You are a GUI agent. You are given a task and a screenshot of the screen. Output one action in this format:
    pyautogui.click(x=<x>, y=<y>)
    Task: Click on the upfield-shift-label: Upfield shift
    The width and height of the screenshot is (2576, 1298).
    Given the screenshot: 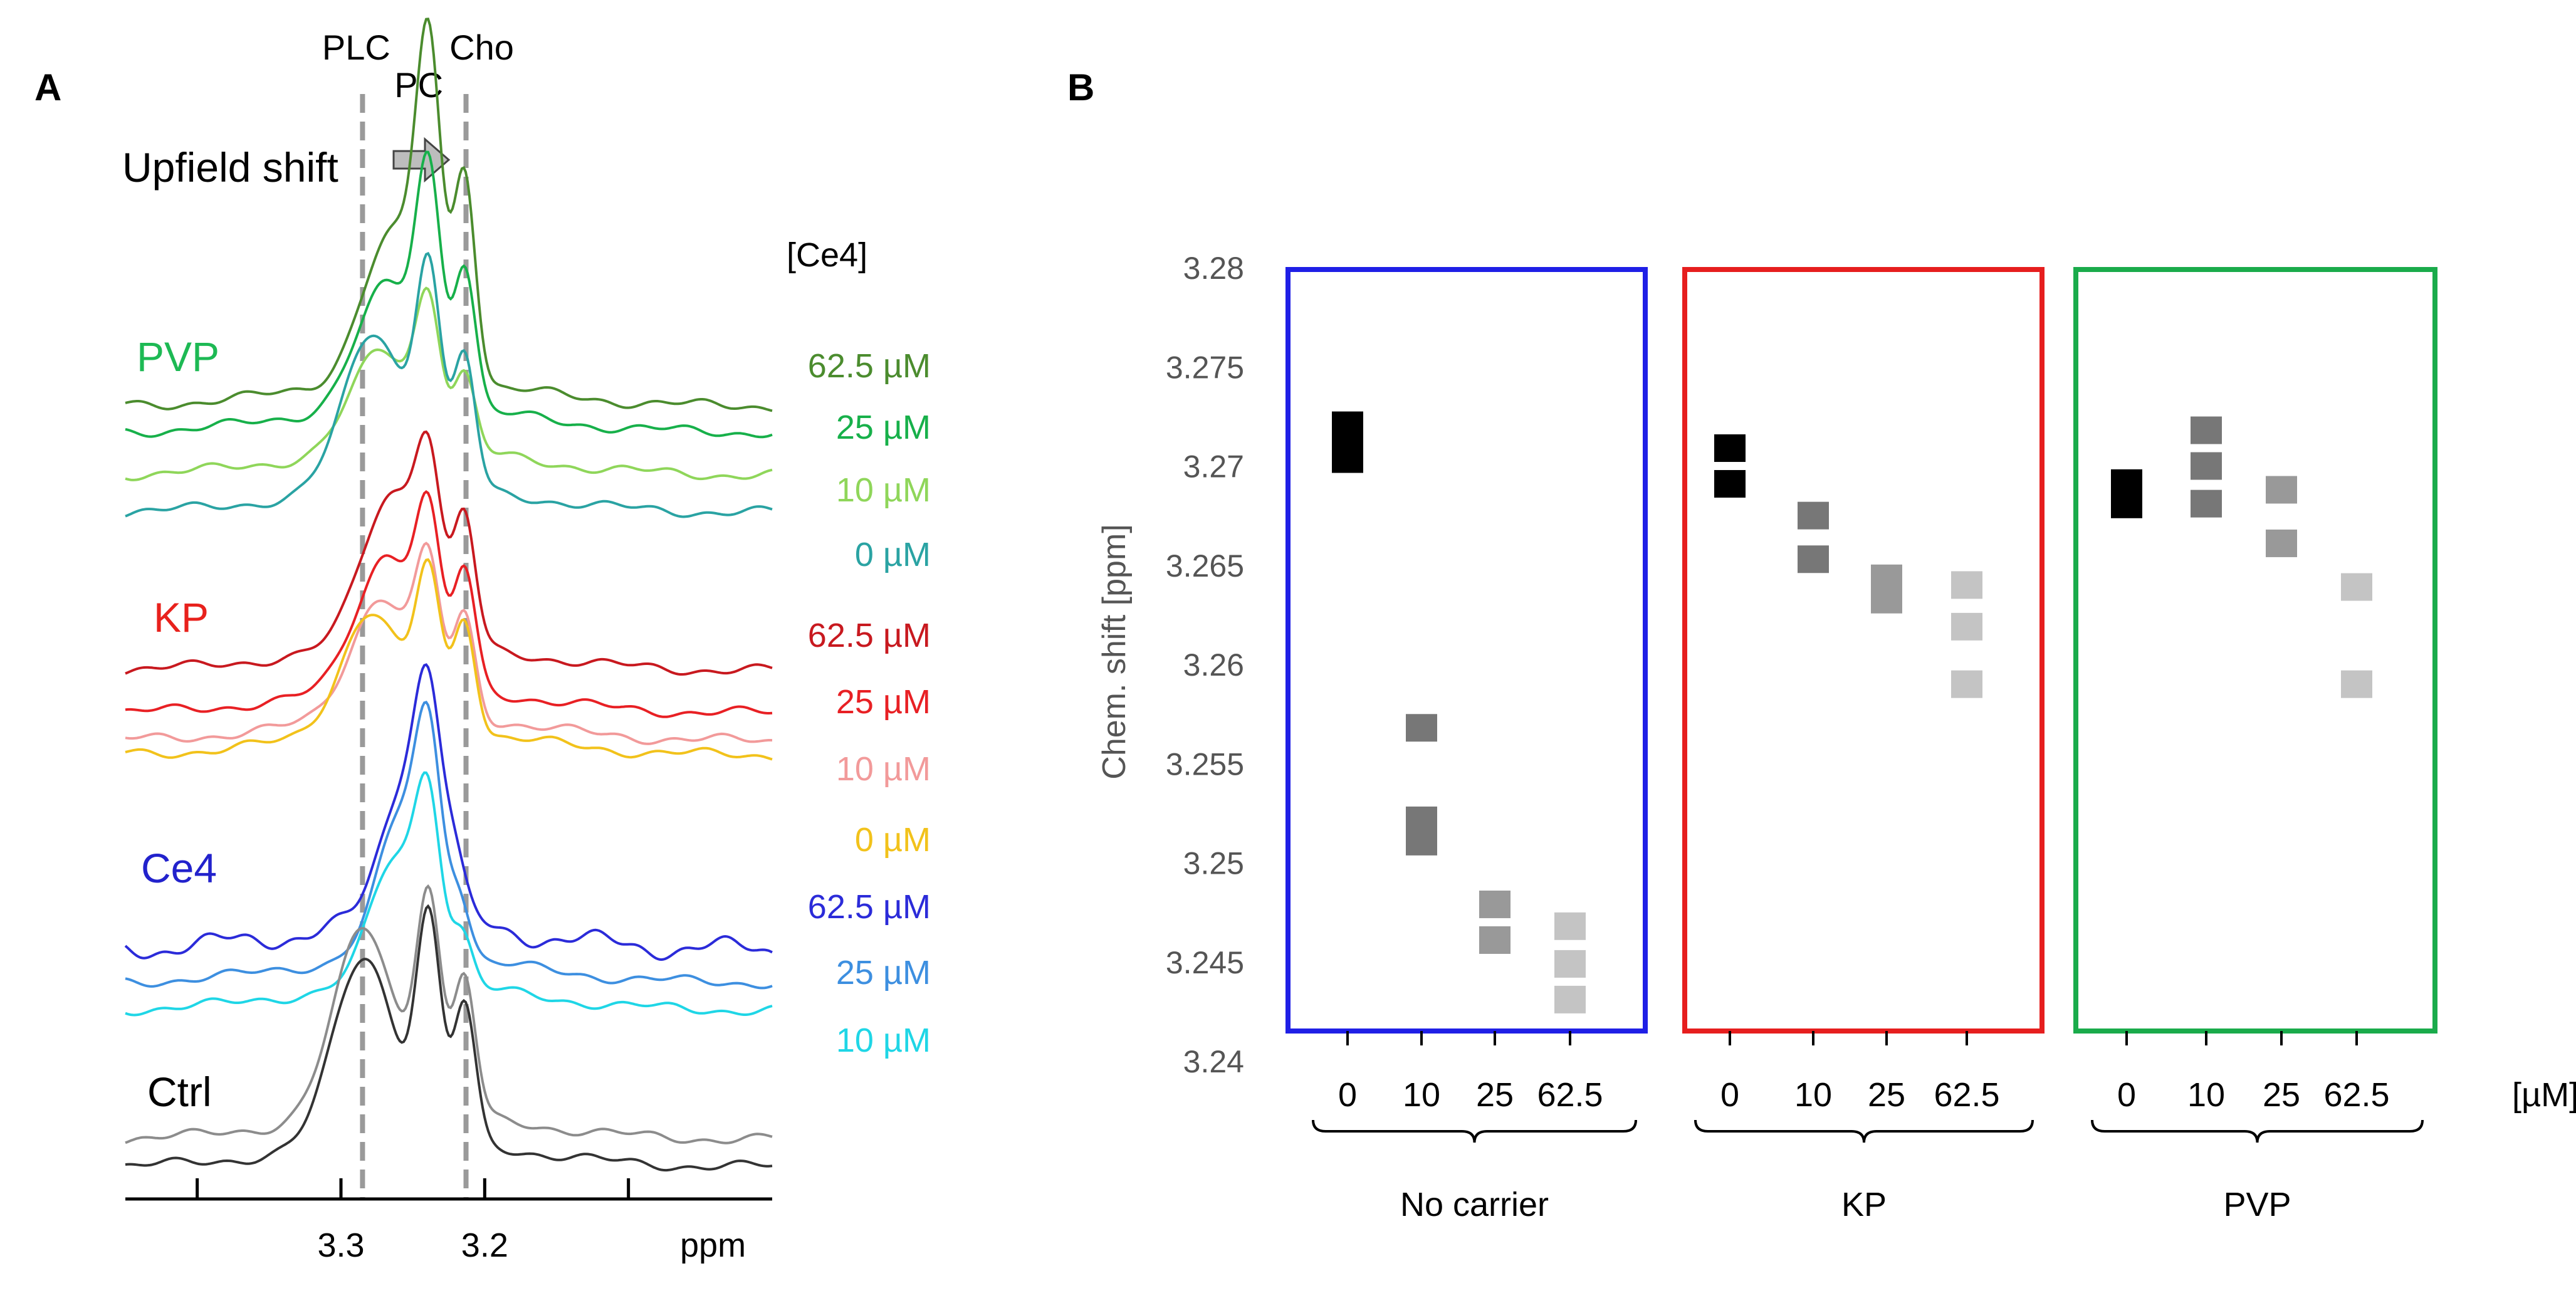 What is the action you would take?
    pyautogui.click(x=230, y=167)
    